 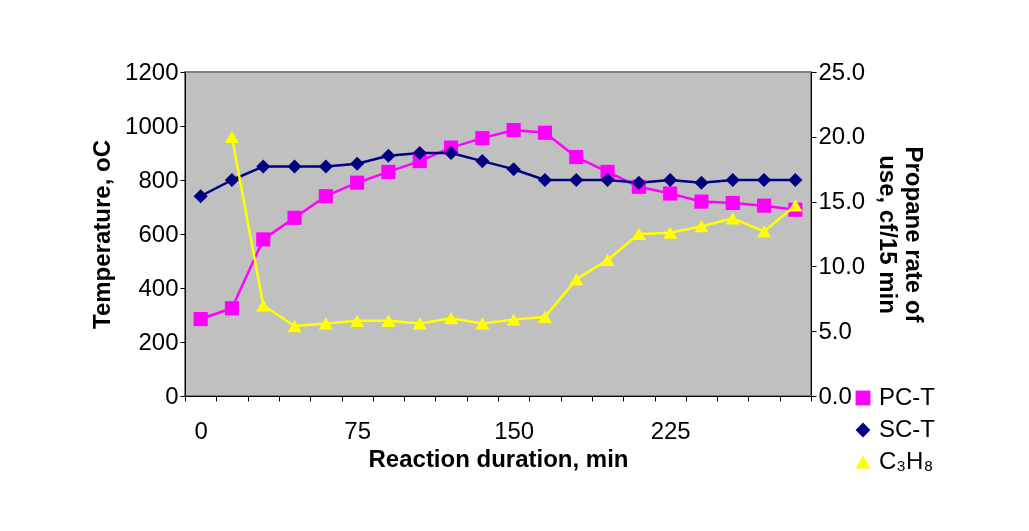 I want to click on y2-tick-label: 10.0, so click(x=842, y=265).